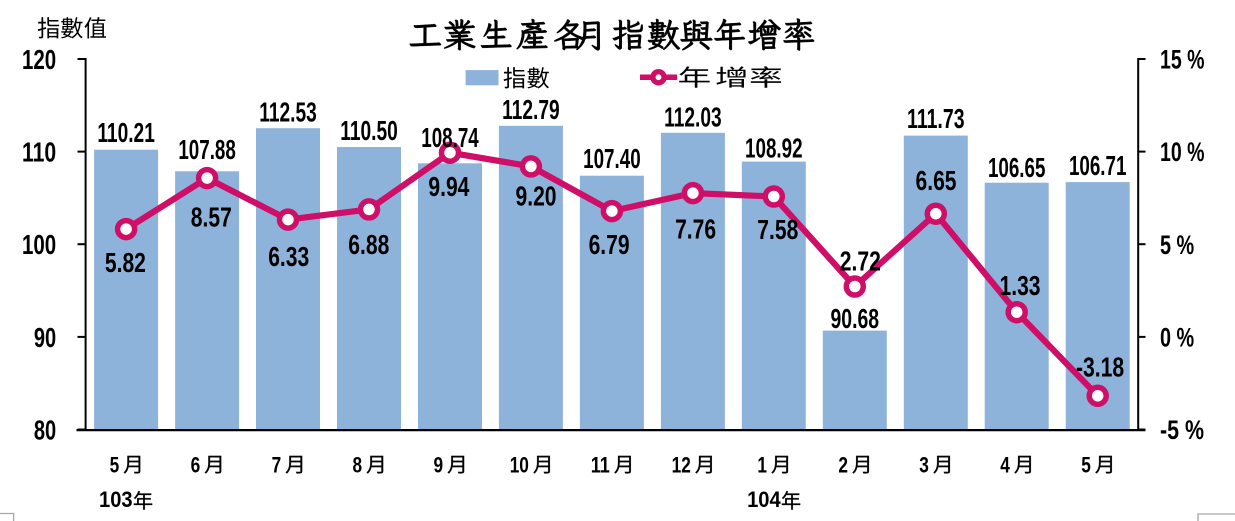  What do you see at coordinates (211, 216) in the screenshot?
I see `svg-text: 8.57` at bounding box center [211, 216].